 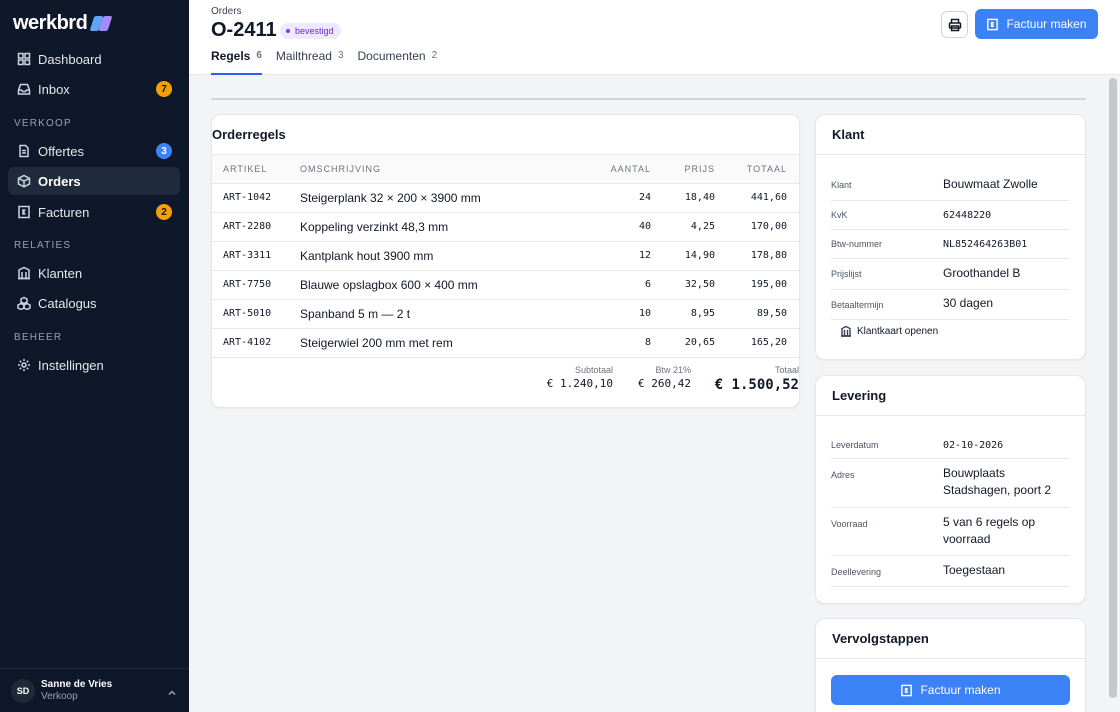 What do you see at coordinates (757, 227) in the screenshot?
I see `cell-totaal: 170,00` at bounding box center [757, 227].